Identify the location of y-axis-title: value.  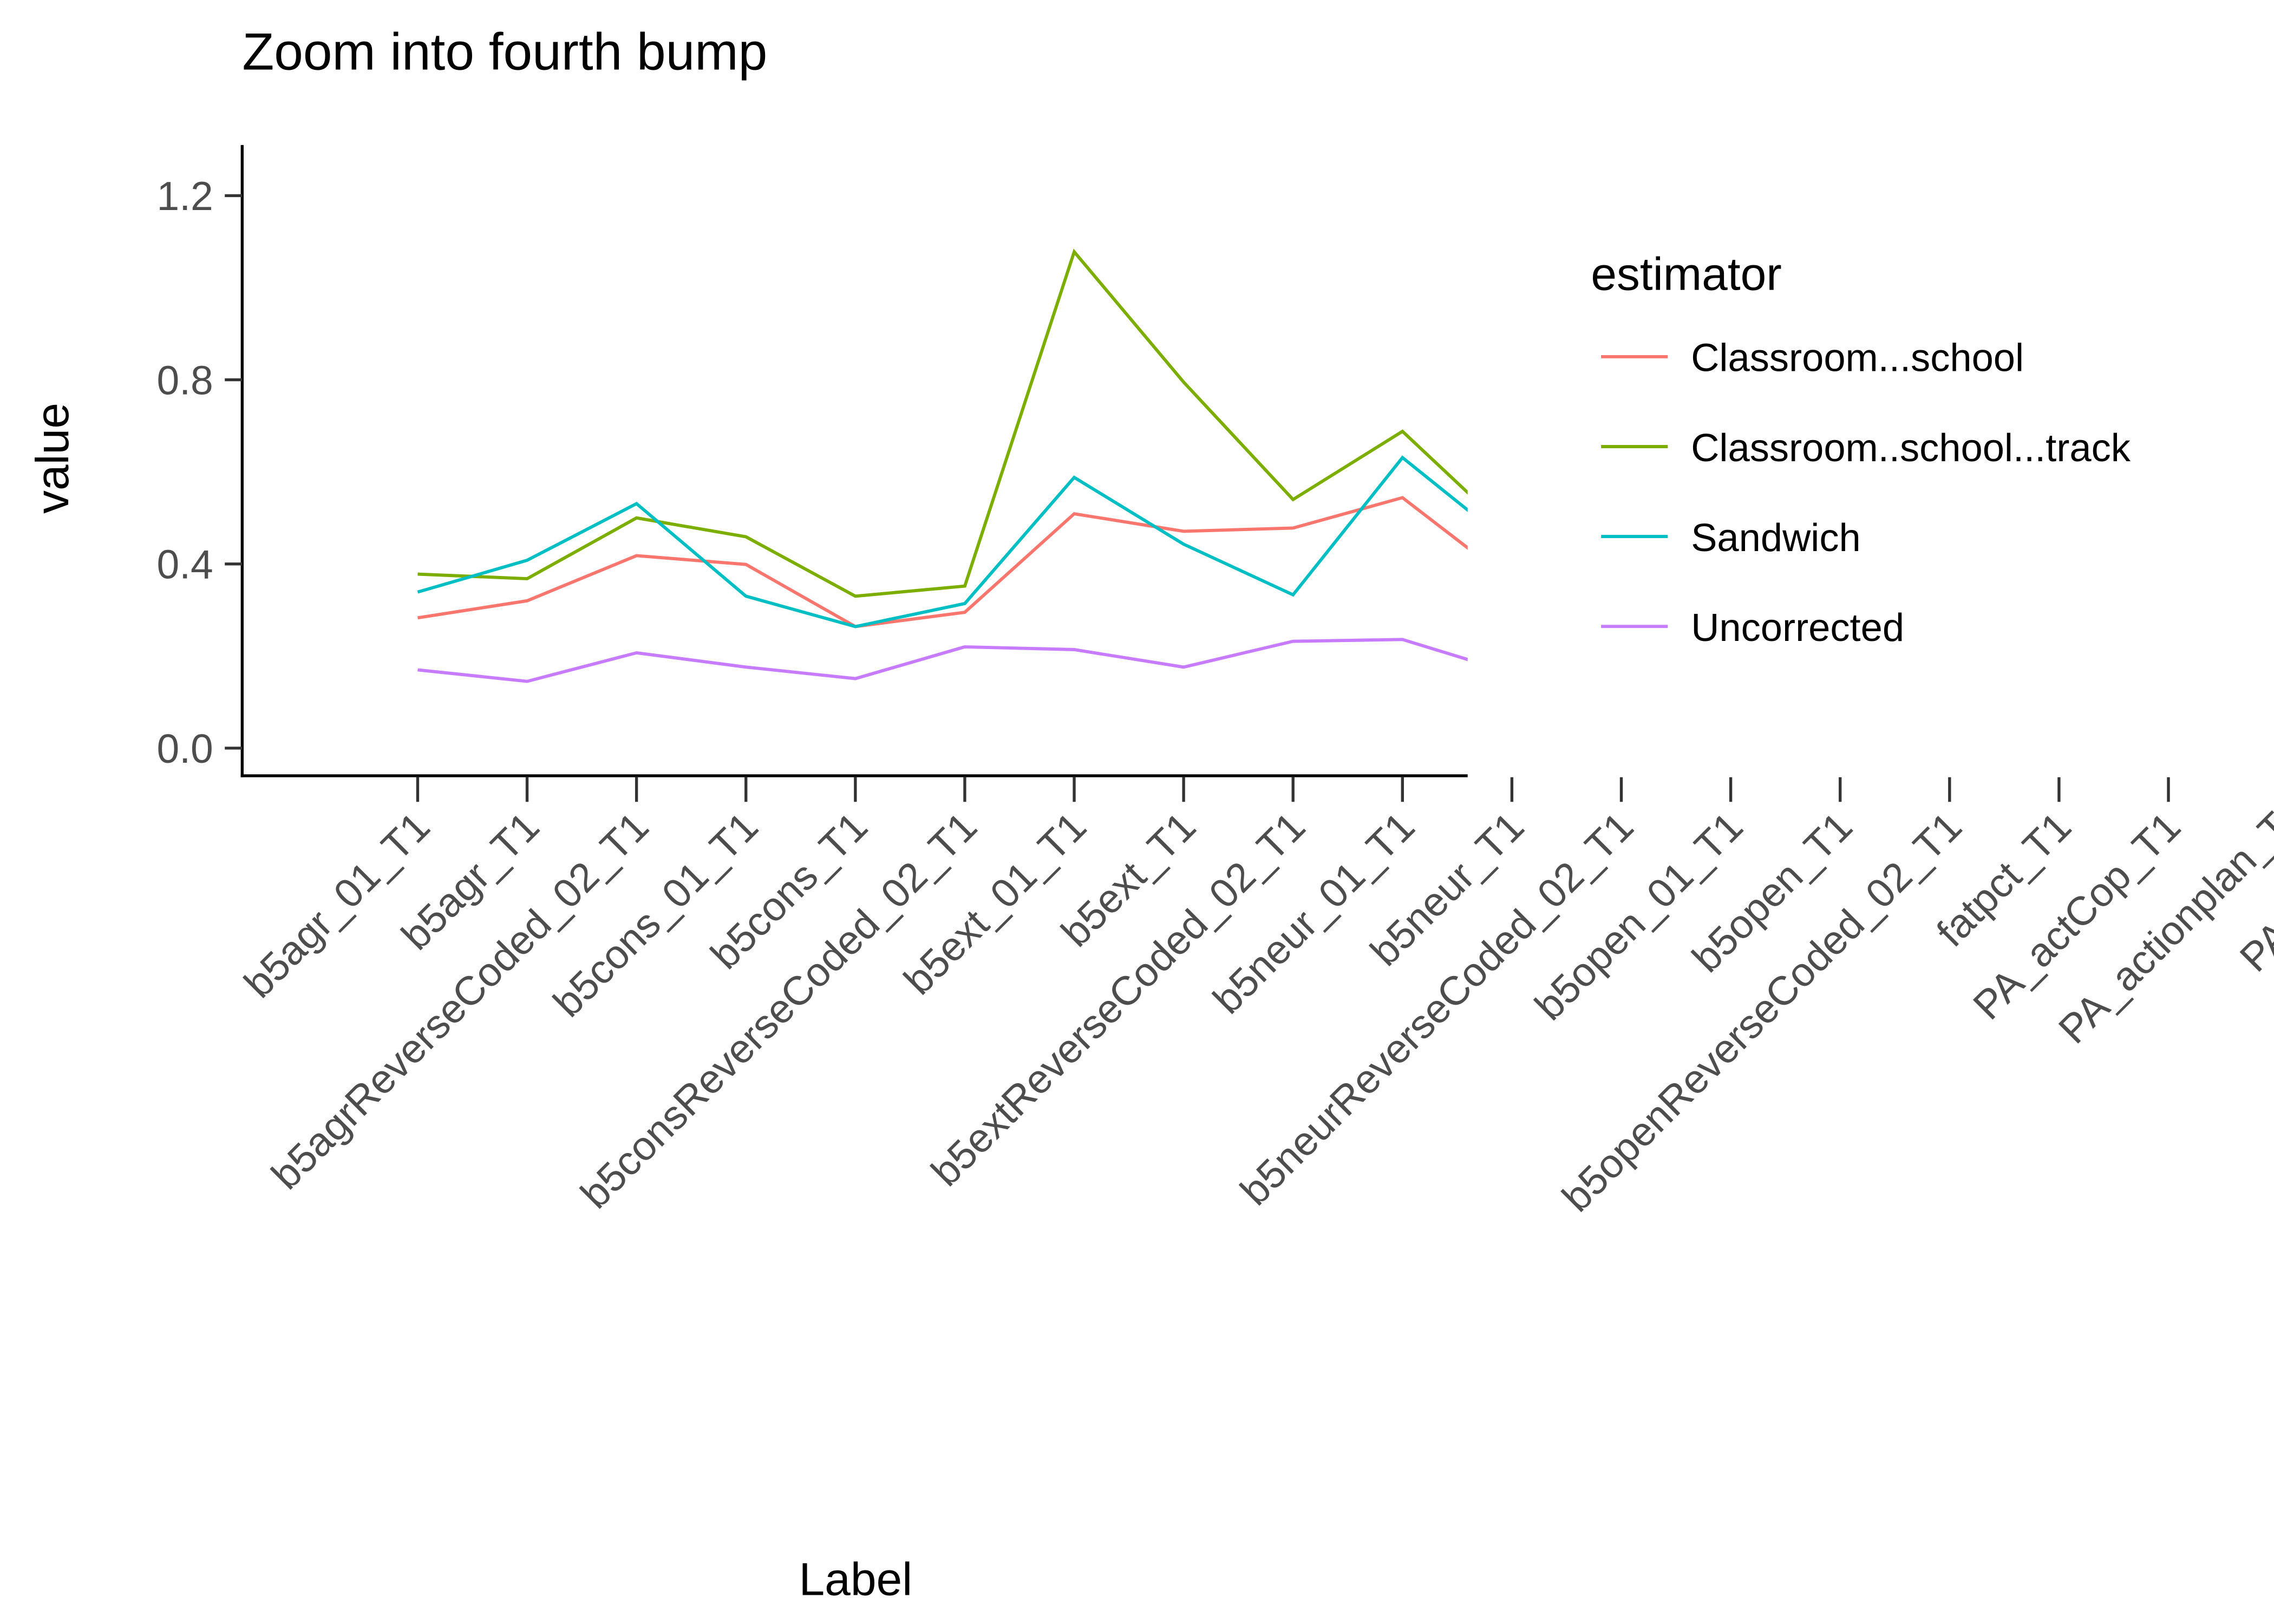
(53, 458).